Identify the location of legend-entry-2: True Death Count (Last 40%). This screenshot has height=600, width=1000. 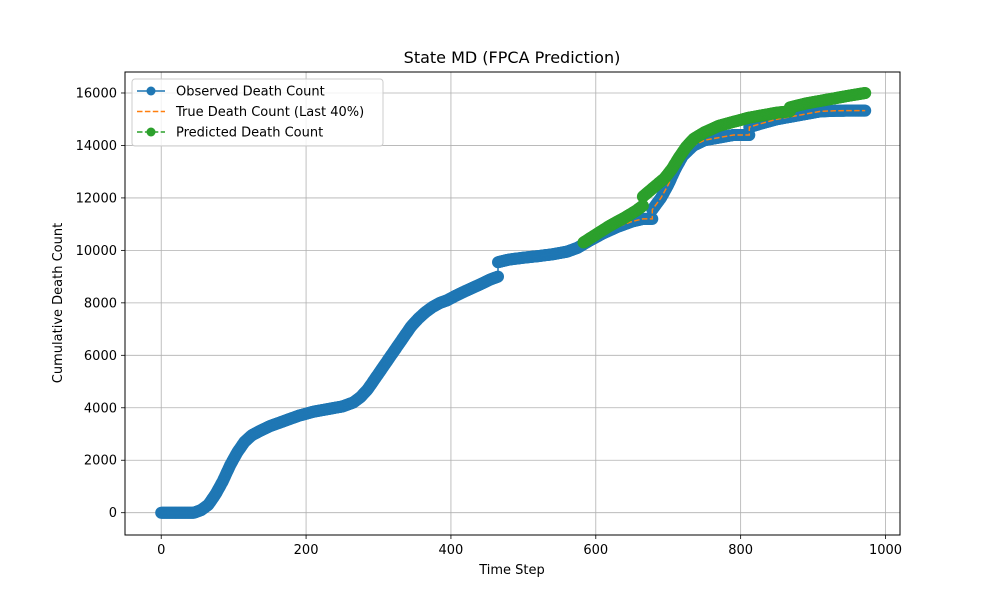
(250, 112).